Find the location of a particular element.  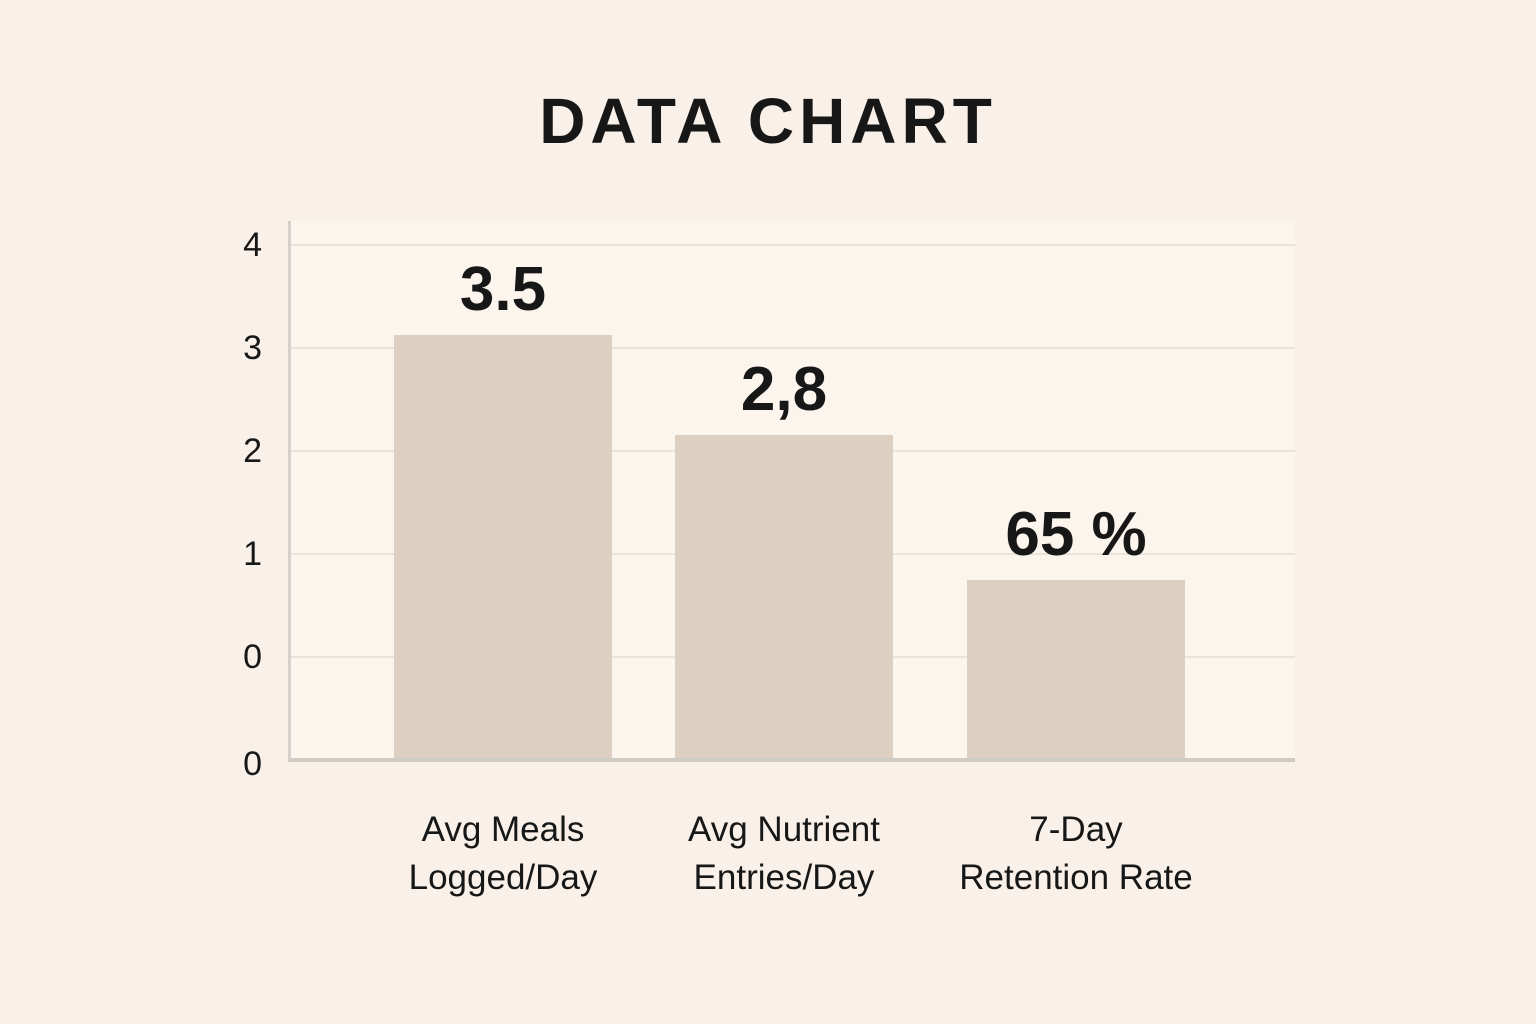

chart-title: DATA CHART is located at coordinates (768, 121).